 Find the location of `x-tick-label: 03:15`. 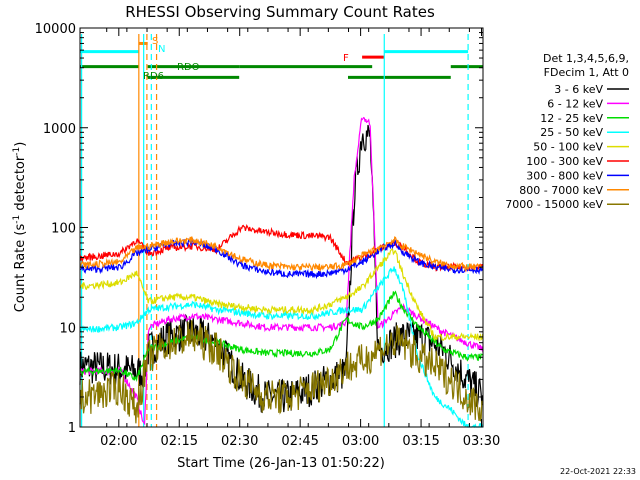

x-tick-label: 03:15 is located at coordinates (420, 441).